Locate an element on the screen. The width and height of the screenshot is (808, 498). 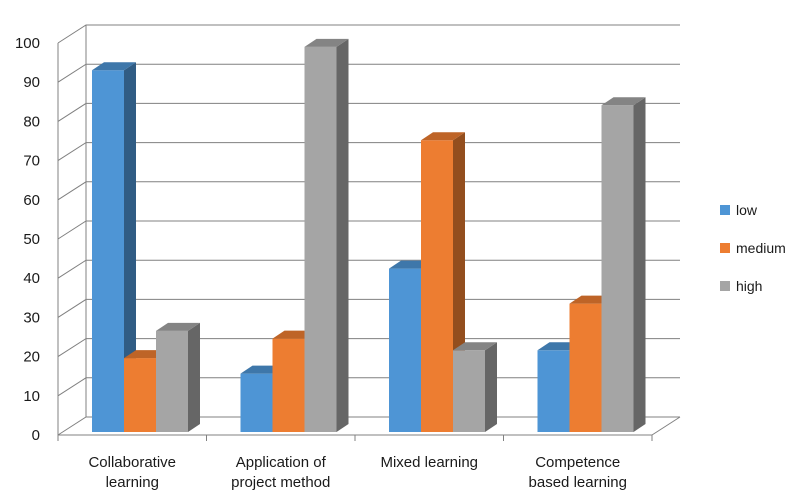
legend-swatch-medium is located at coordinates (725, 248).